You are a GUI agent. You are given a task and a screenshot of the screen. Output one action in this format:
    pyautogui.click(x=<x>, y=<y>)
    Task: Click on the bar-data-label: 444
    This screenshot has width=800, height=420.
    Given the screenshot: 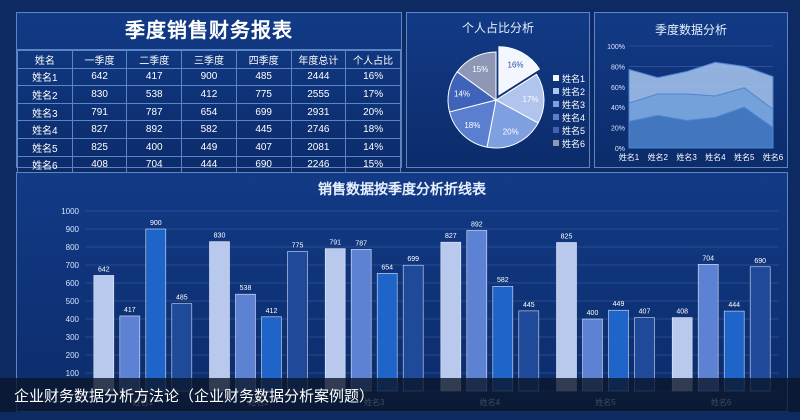 What is the action you would take?
    pyautogui.click(x=734, y=305)
    